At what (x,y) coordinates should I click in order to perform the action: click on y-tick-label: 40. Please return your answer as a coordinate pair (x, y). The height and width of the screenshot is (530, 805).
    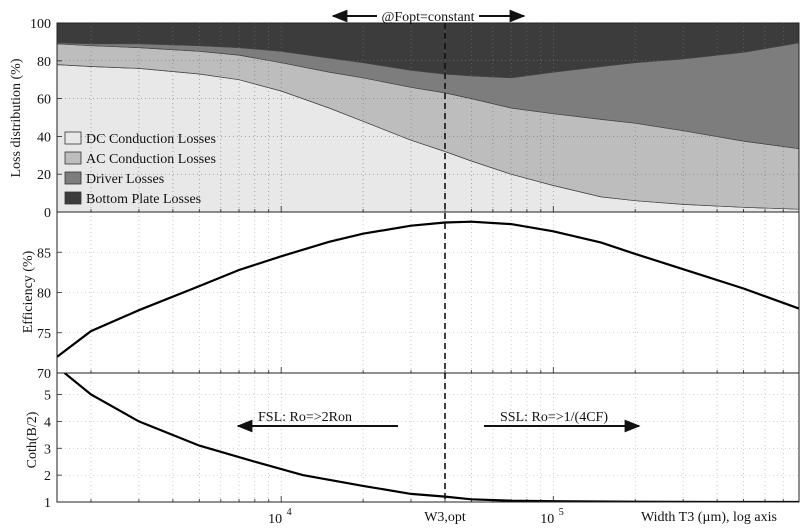
    Looking at the image, I should click on (44, 137).